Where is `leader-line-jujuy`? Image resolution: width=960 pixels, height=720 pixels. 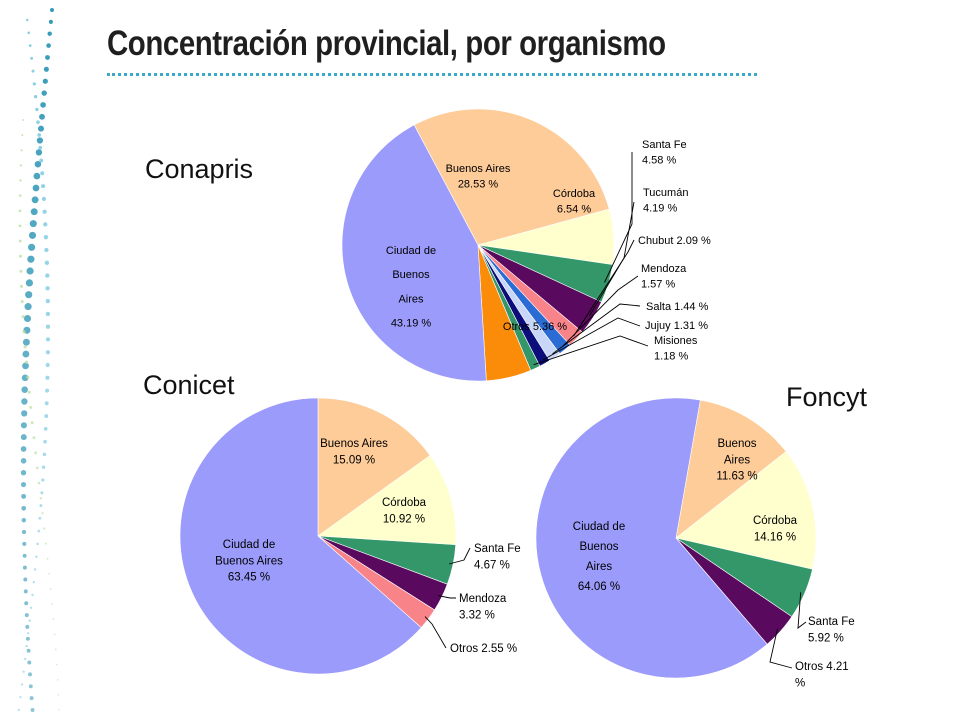 leader-line-jujuy is located at coordinates (591, 339).